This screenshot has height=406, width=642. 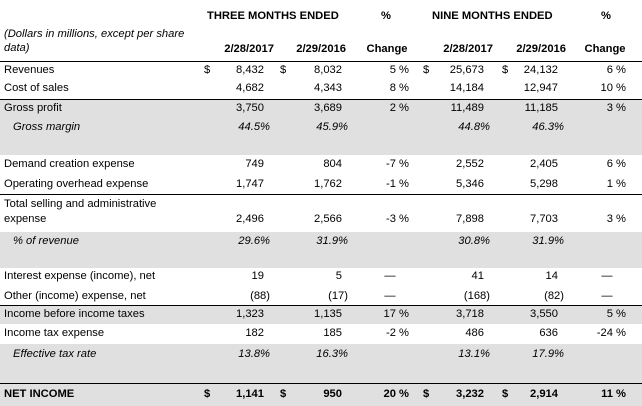 I want to click on cell-3m-2017: 29.6%, so click(x=254, y=241).